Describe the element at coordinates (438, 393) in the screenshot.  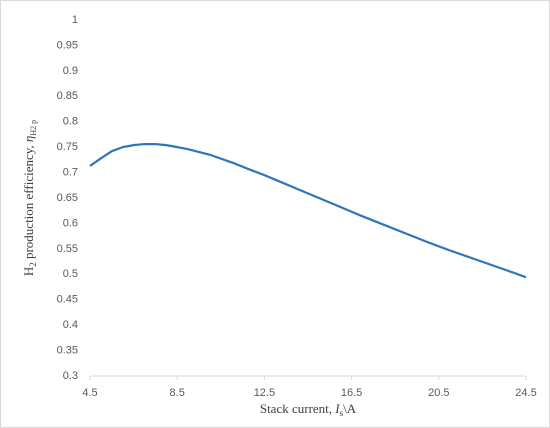
I see `x-tick-label: 20.5` at that location.